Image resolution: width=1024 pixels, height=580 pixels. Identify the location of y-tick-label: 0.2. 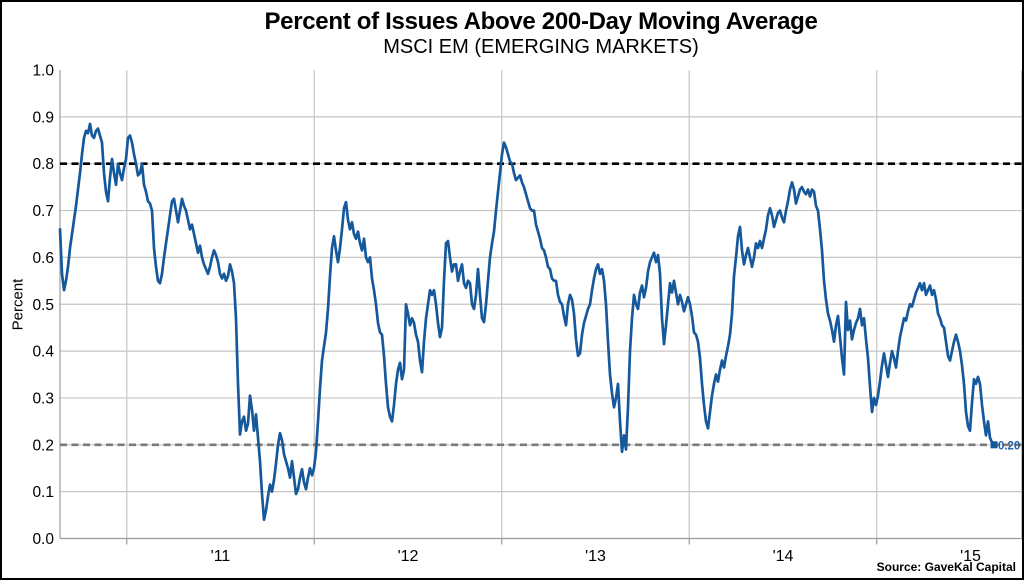
(43, 445).